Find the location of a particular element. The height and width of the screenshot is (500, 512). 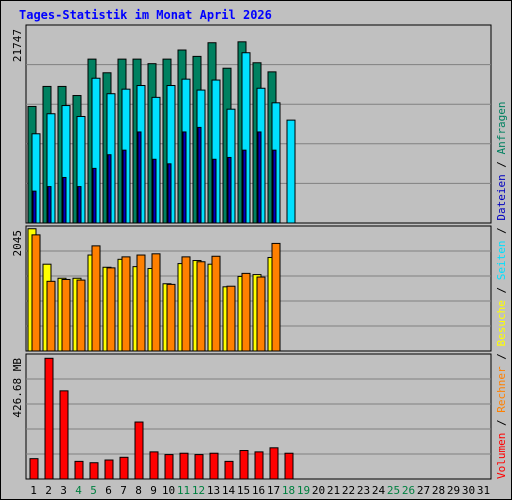

x-label-day: 7 is located at coordinates (123, 490).